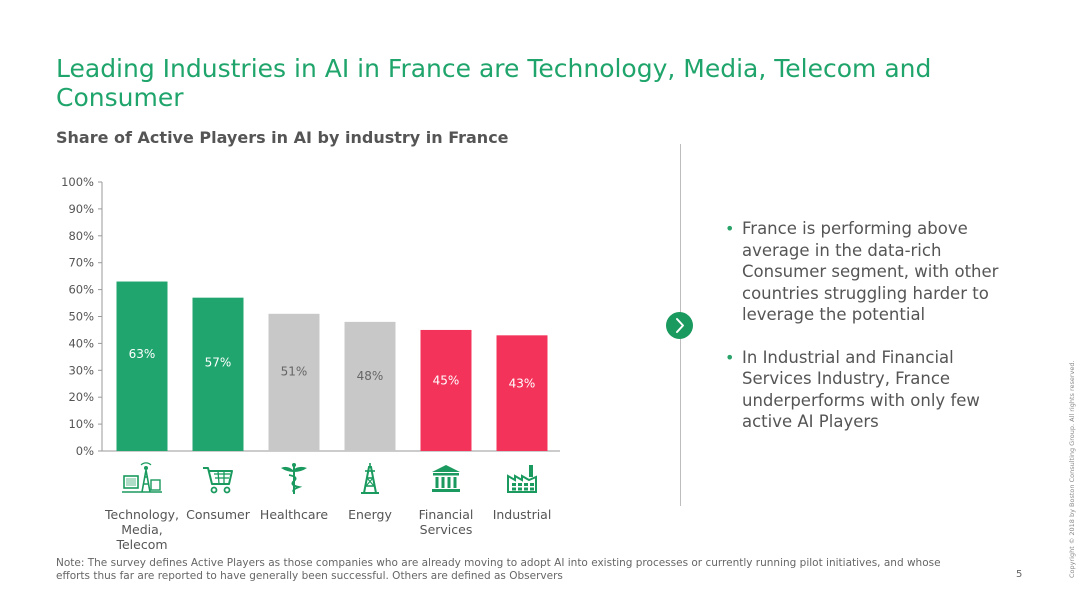  Describe the element at coordinates (446, 529) in the screenshot. I see `x-category-label-line: Services` at that location.